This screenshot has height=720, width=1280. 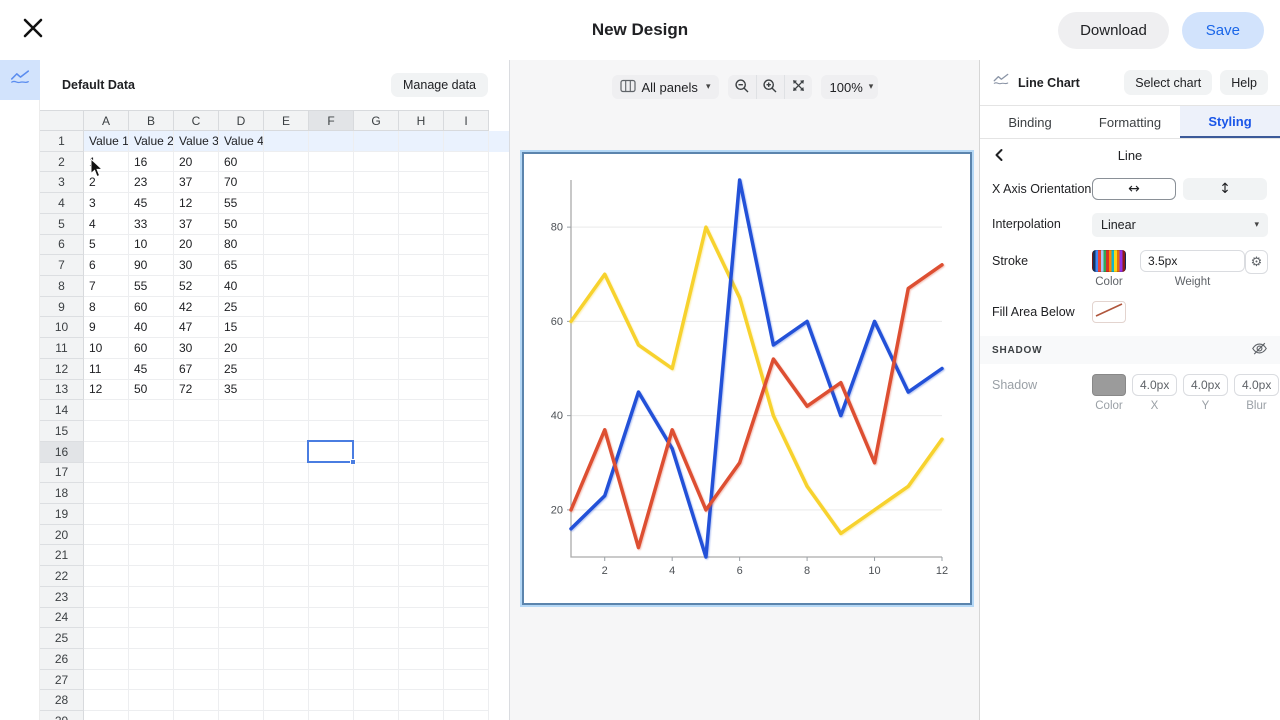 What do you see at coordinates (106, 618) in the screenshot?
I see `cell-A24` at bounding box center [106, 618].